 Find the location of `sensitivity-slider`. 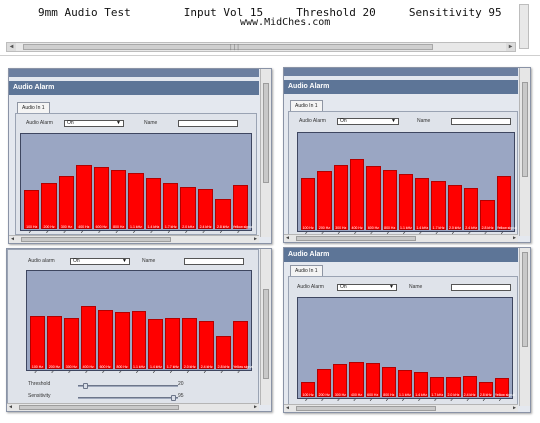

sensitivity-slider is located at coordinates (128, 398).